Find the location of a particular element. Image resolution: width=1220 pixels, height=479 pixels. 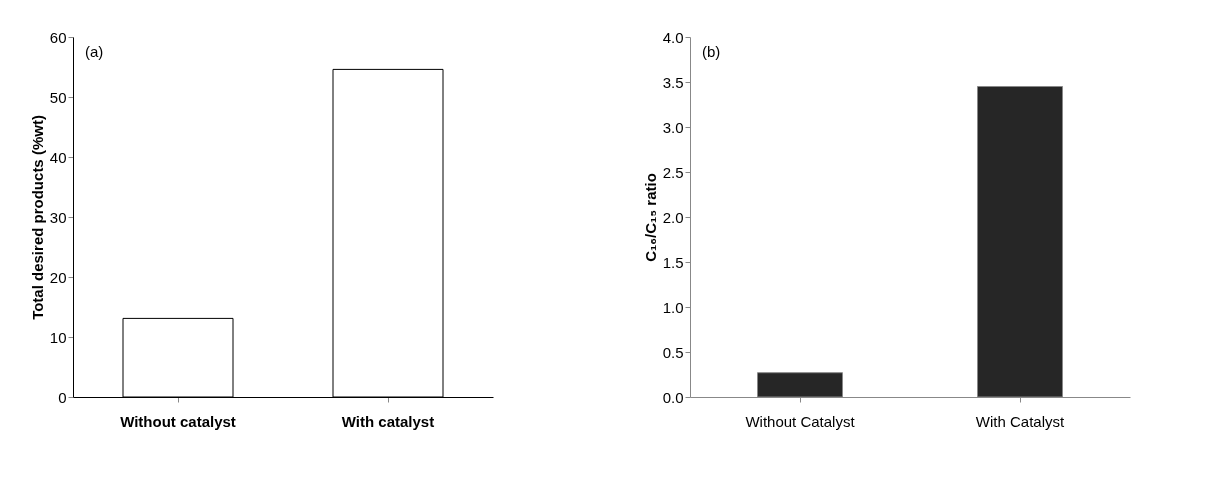

y-tick-label: 40 is located at coordinates (58, 157).